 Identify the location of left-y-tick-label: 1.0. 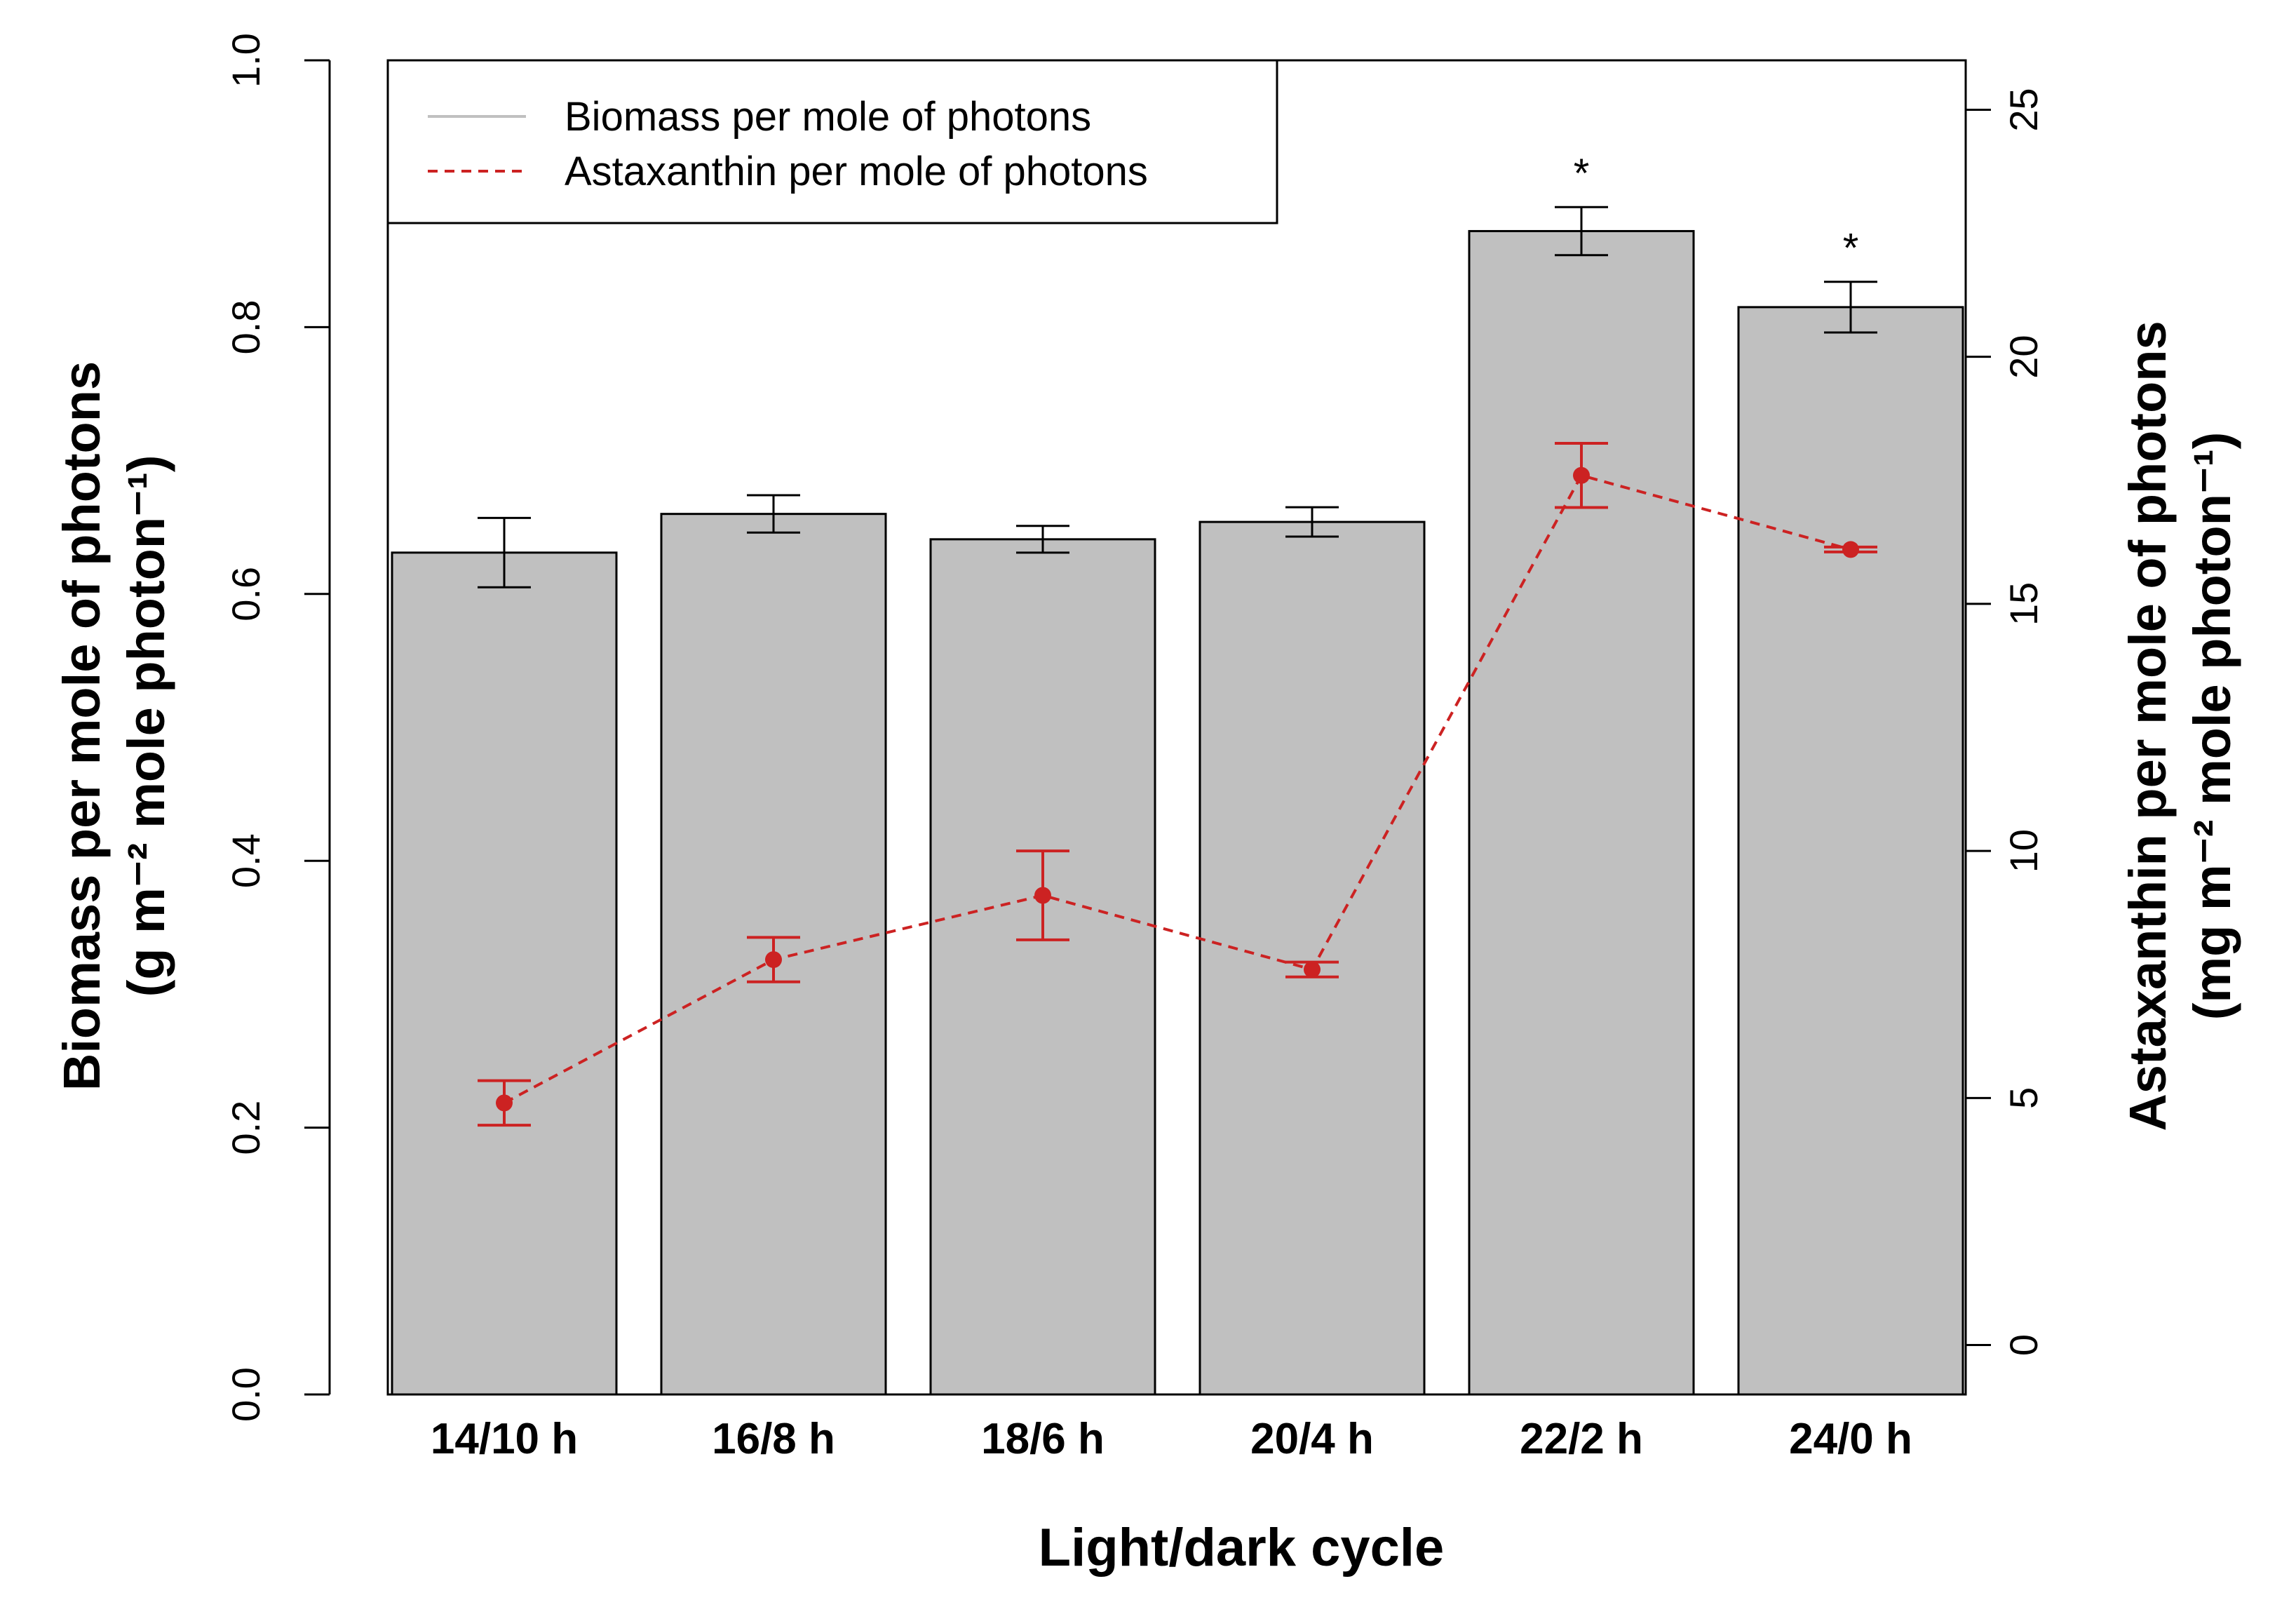
(246, 60).